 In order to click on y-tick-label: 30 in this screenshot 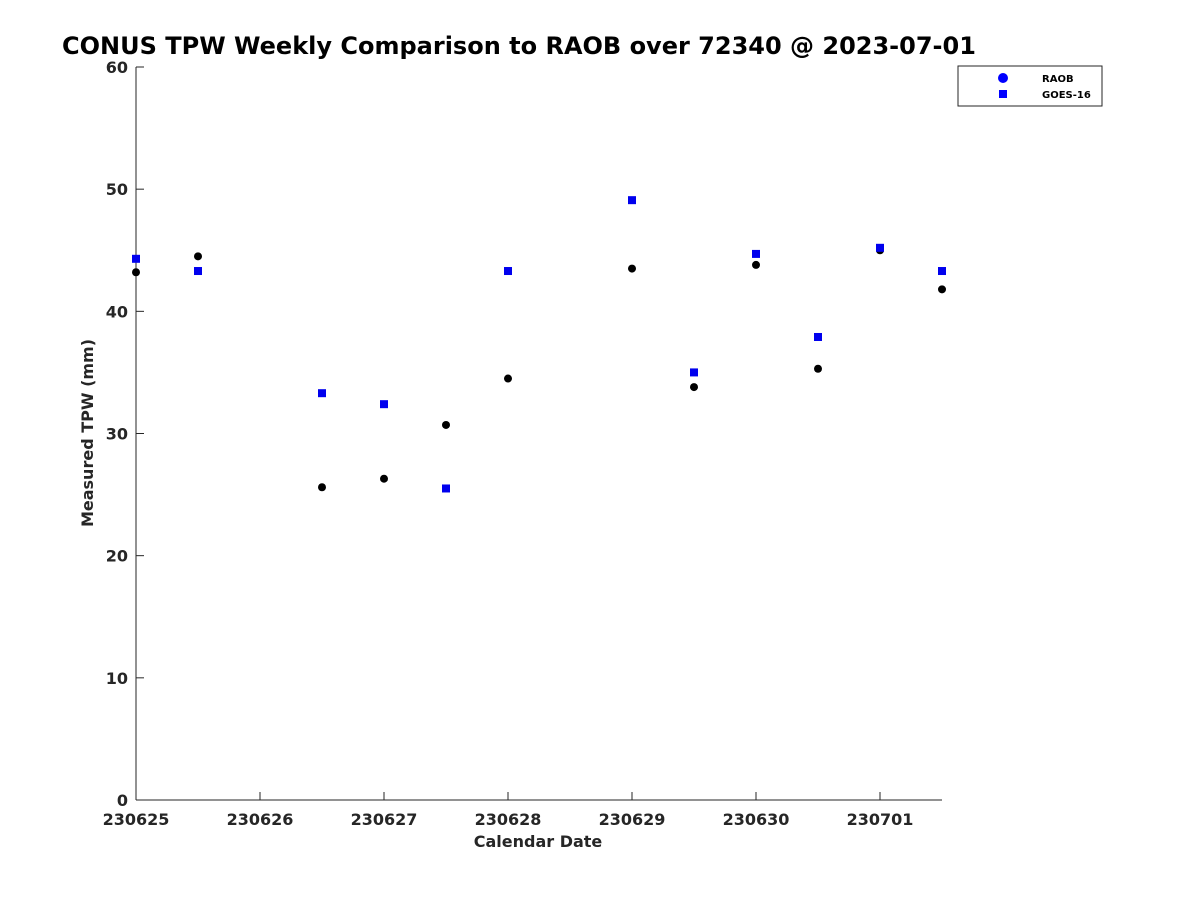, I will do `click(117, 434)`.